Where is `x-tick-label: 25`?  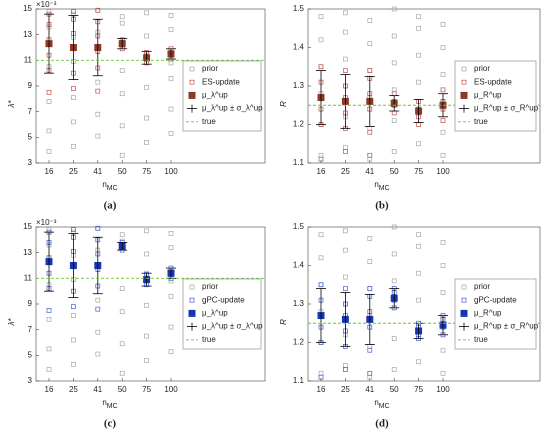
x-tick-label: 25 is located at coordinates (345, 171).